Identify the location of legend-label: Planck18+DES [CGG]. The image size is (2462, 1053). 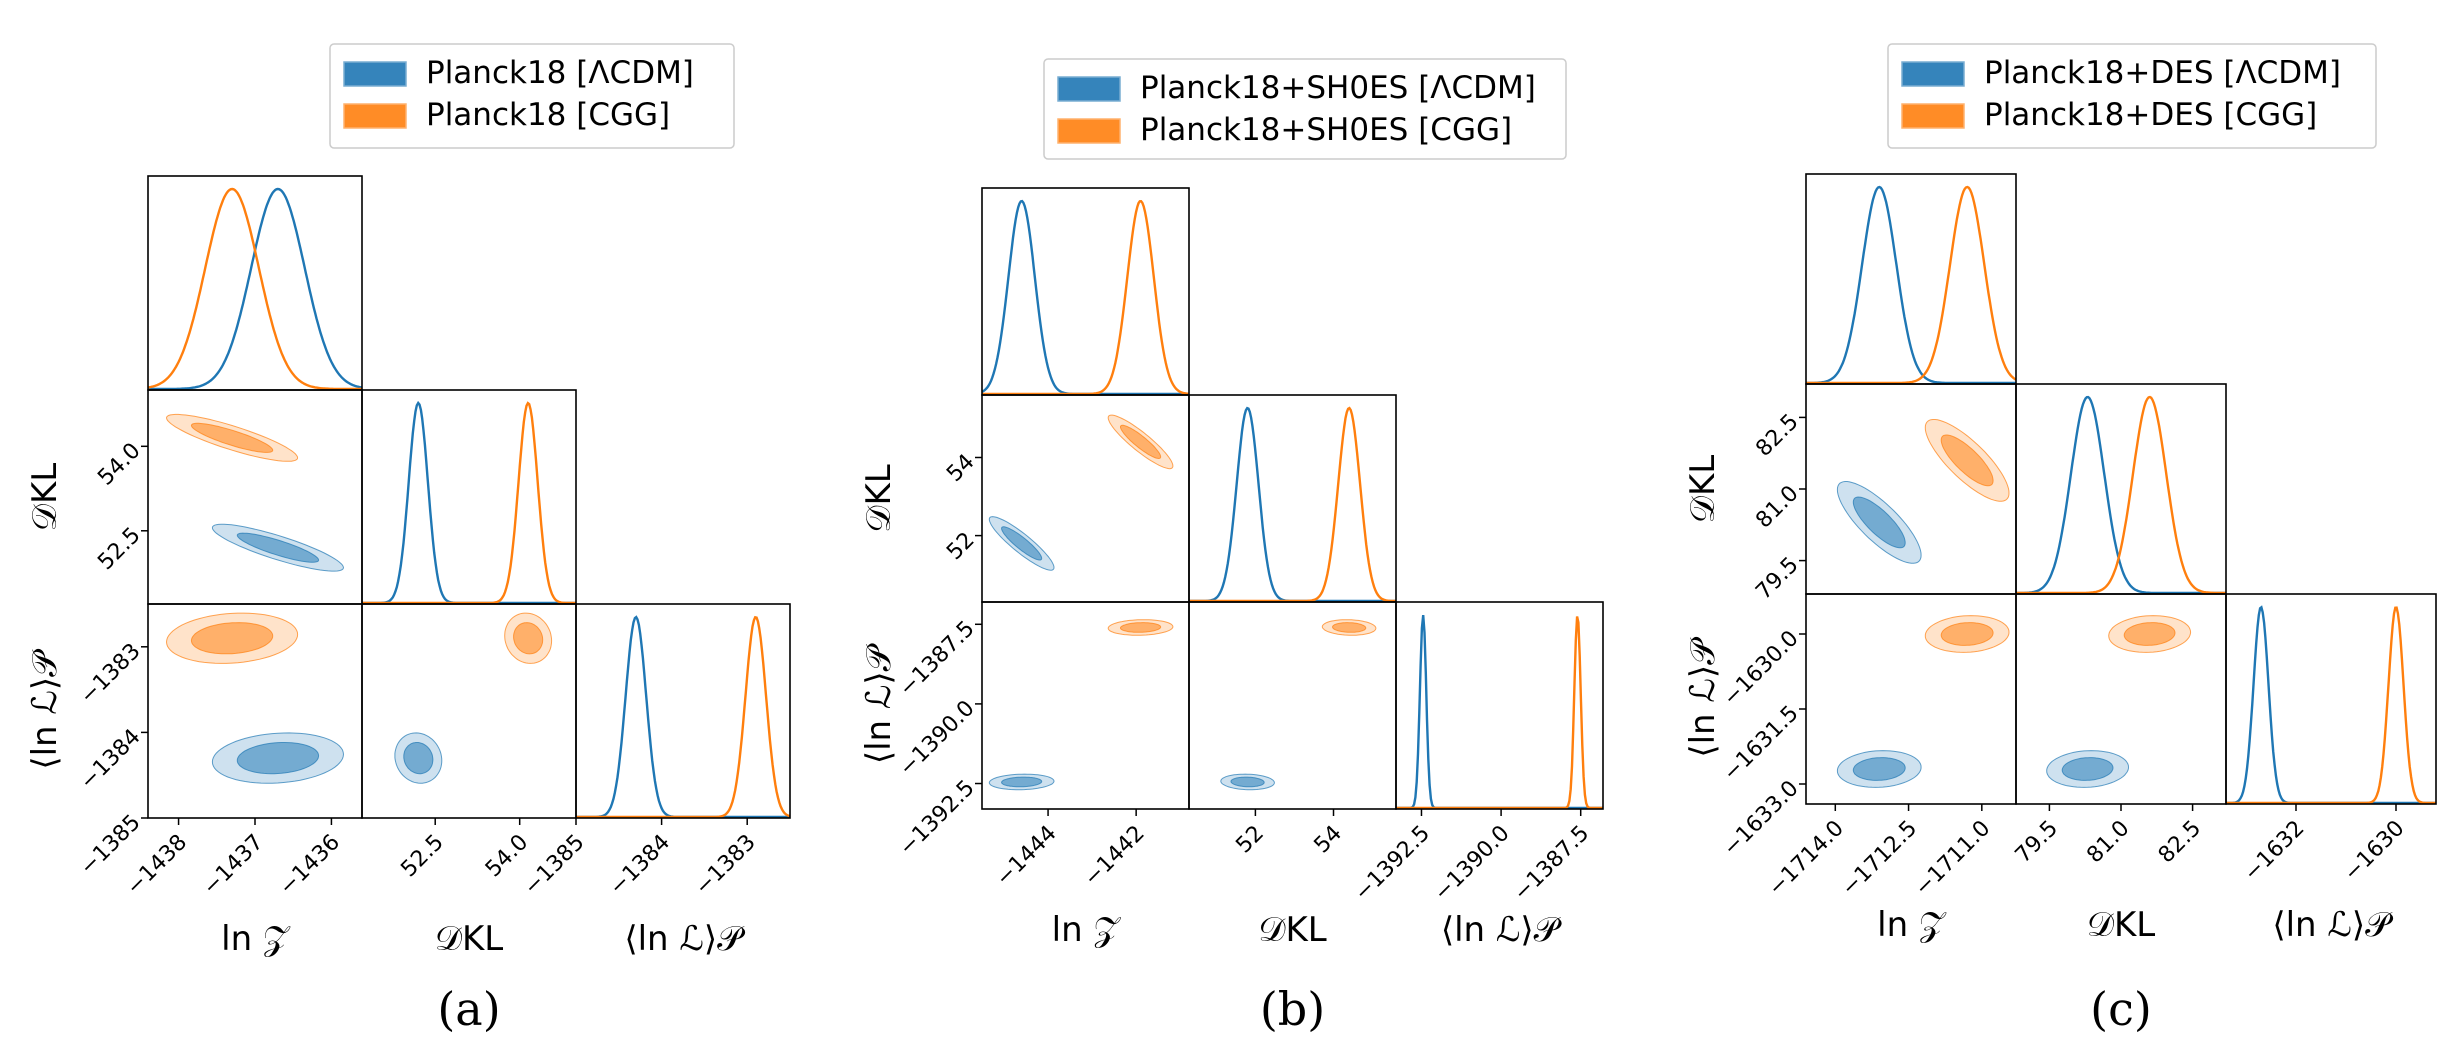
(2150, 115).